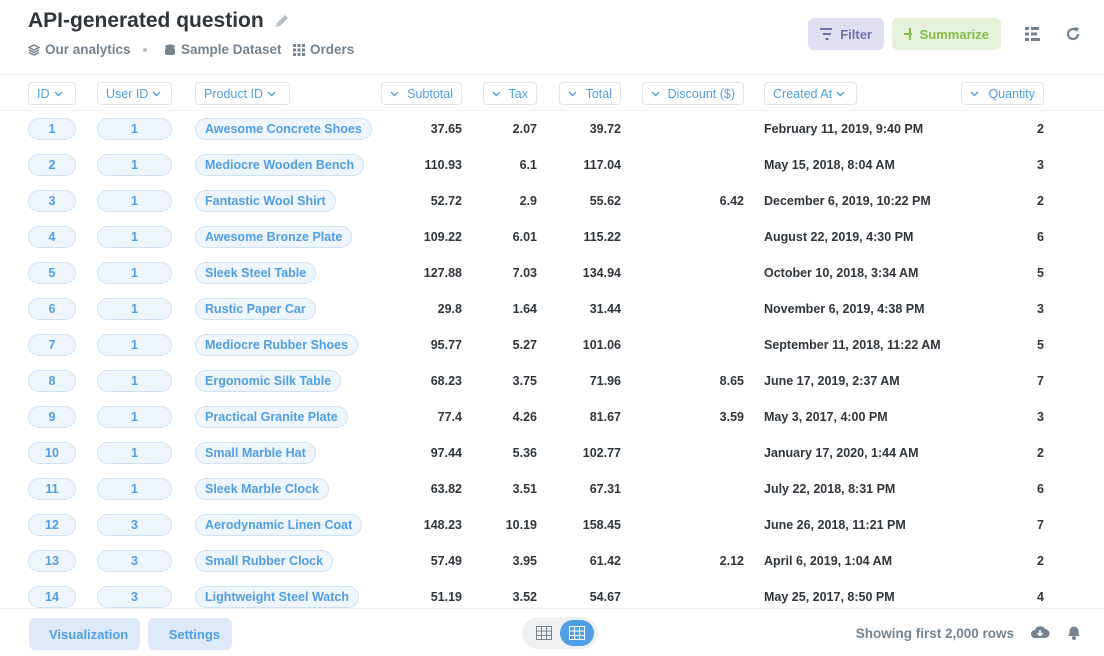 Image resolution: width=1104 pixels, height=656 pixels. I want to click on cell-link: 10, so click(52, 453).